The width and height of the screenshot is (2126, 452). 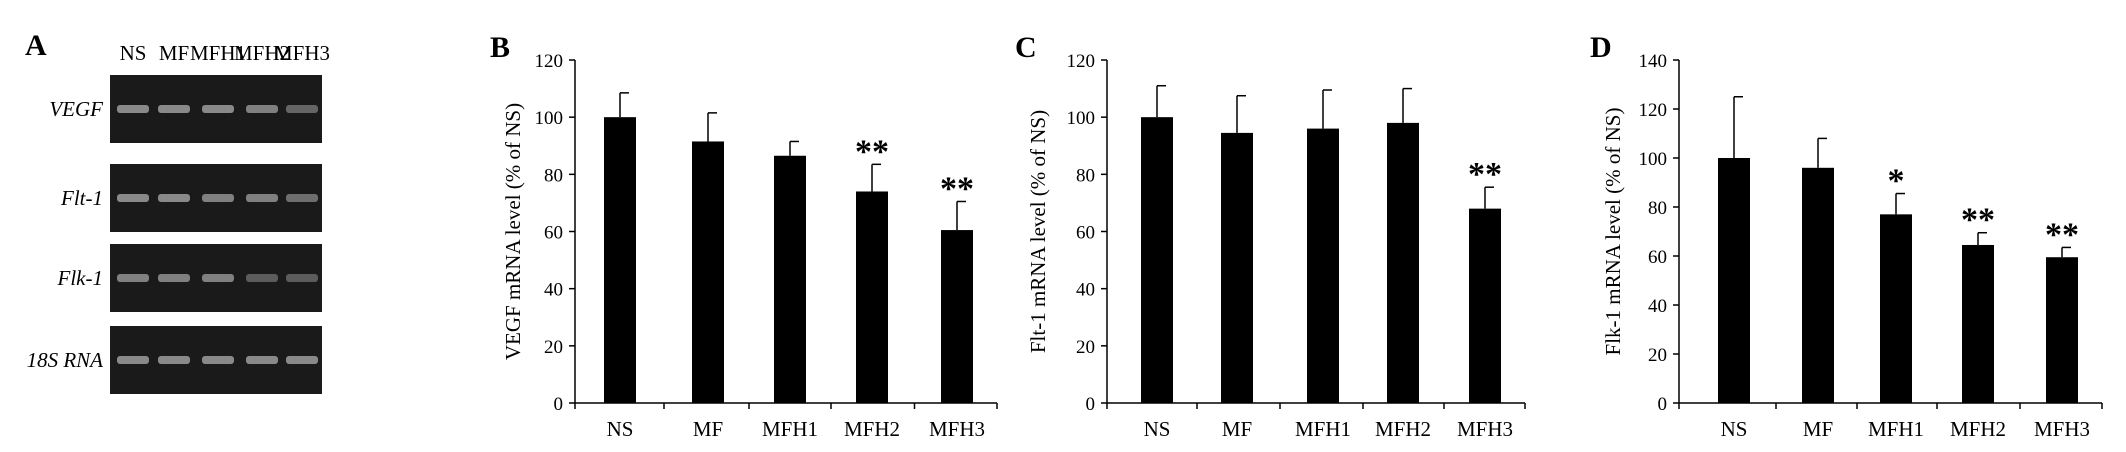 I want to click on gel-row: Flt-1, so click(x=191, y=198).